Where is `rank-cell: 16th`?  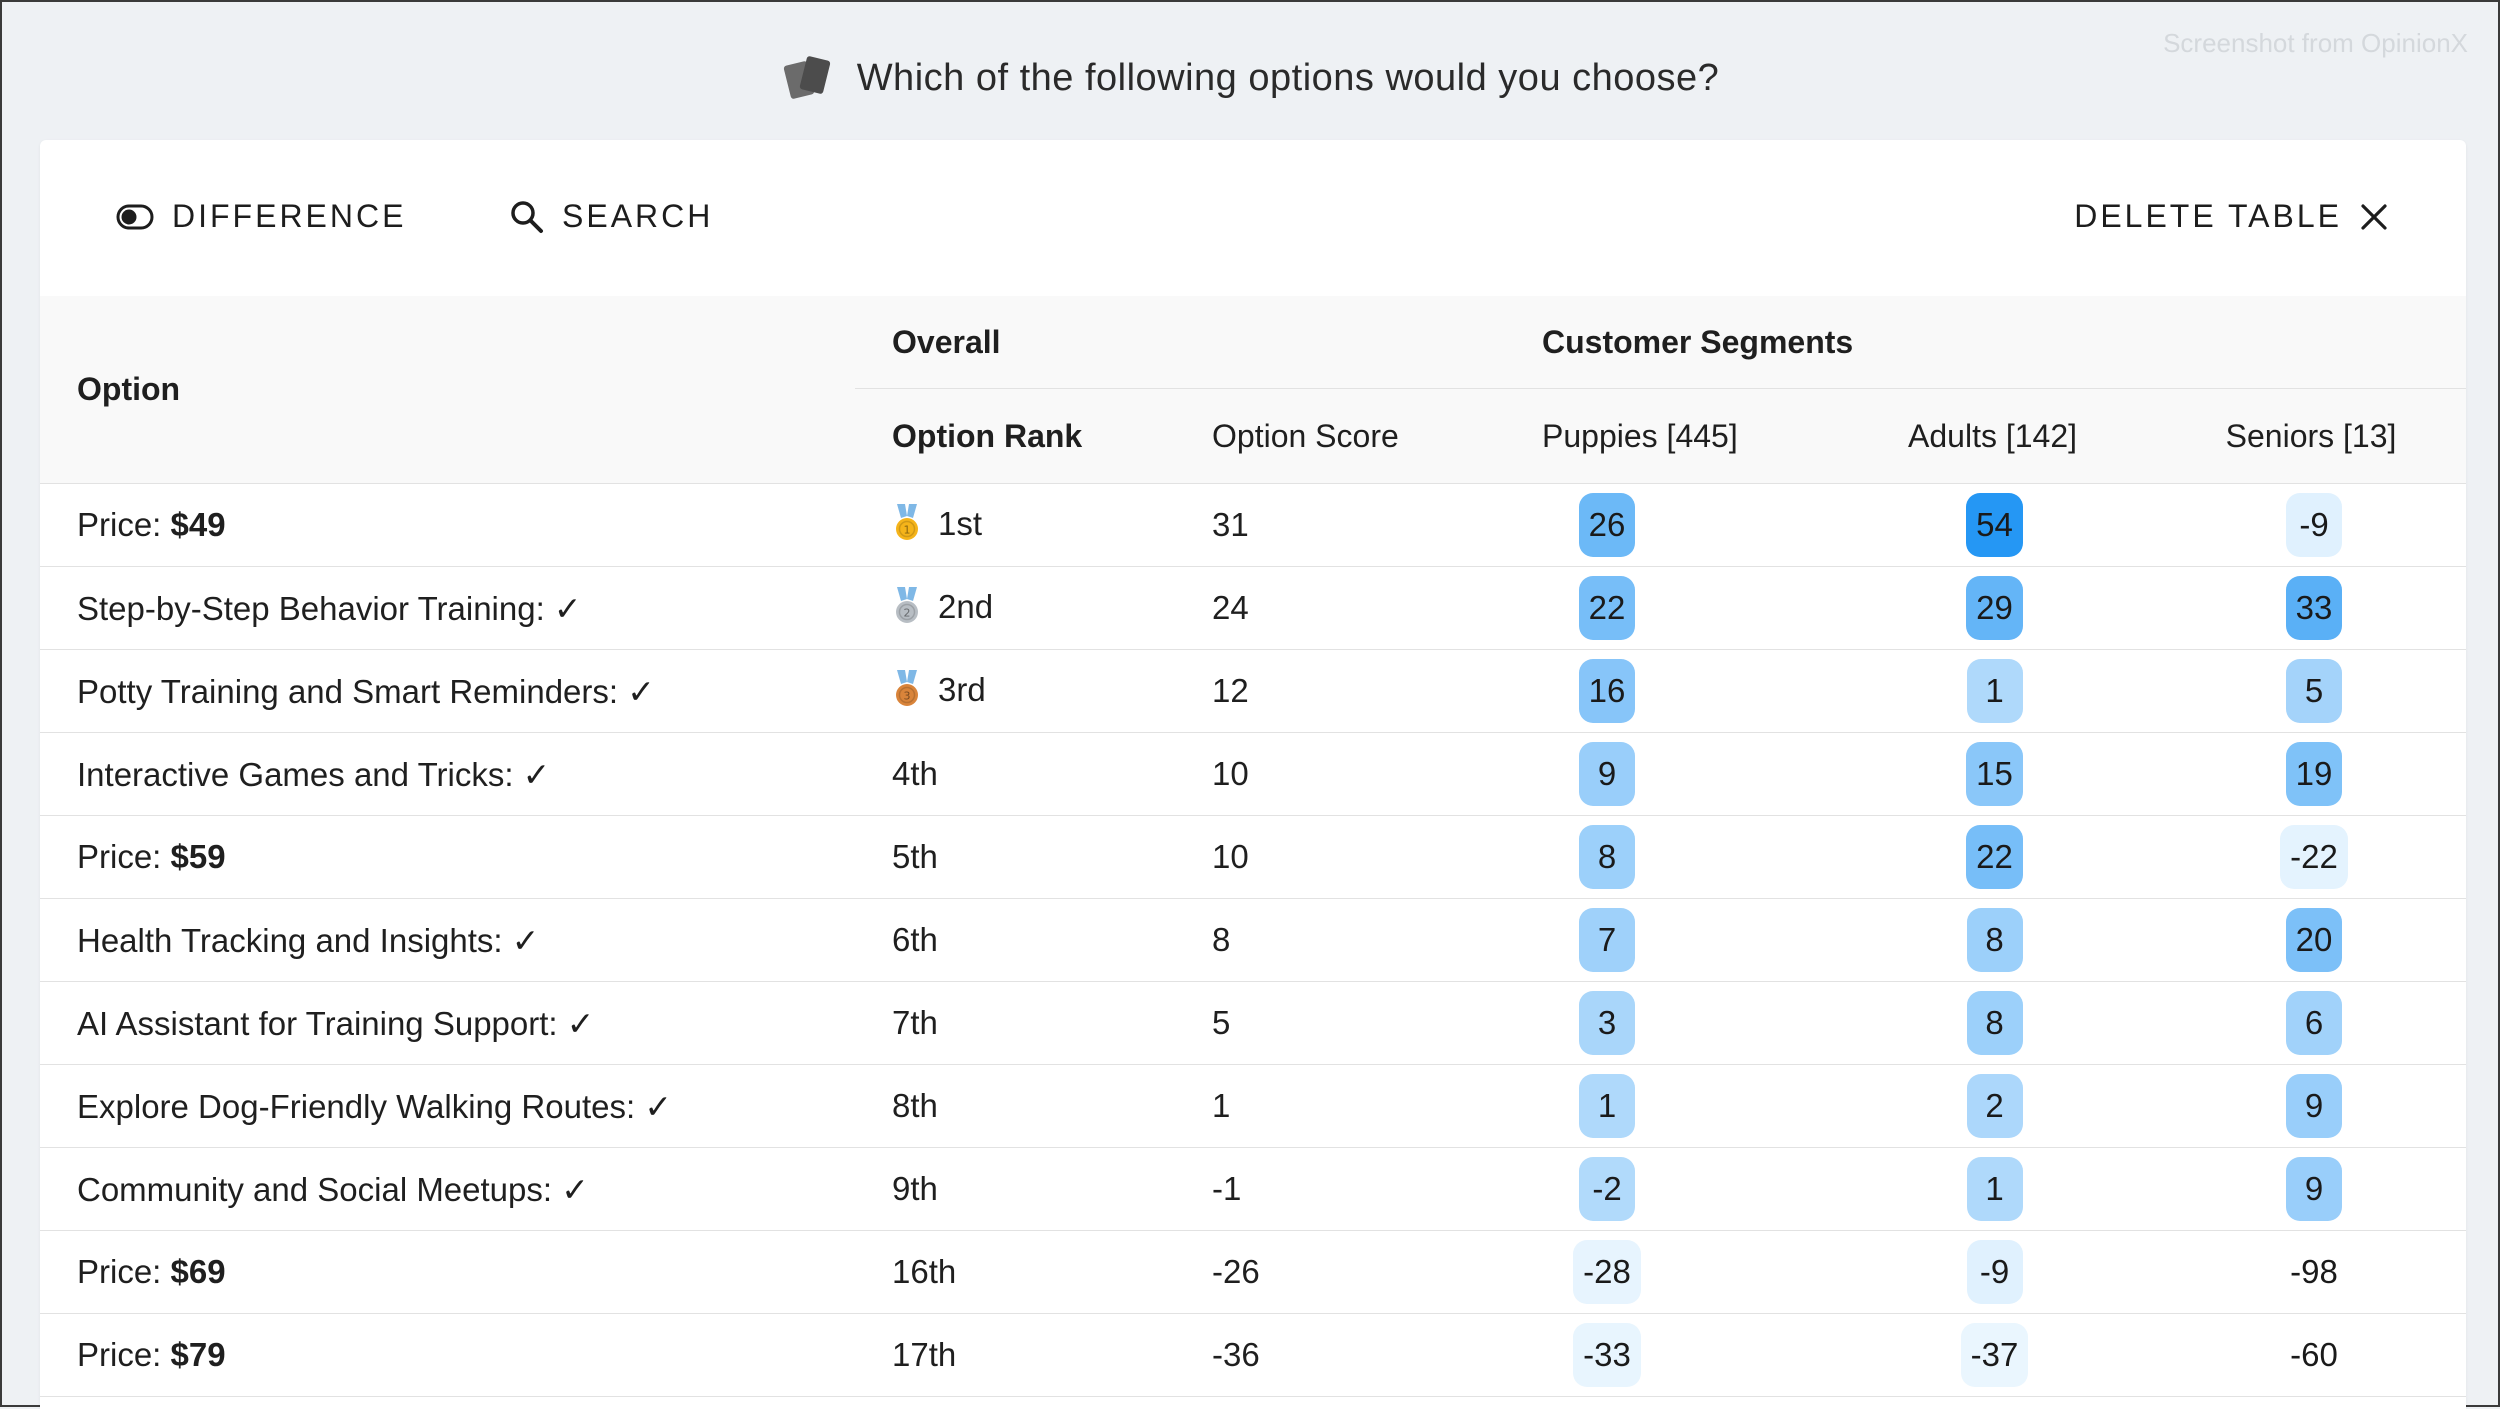
rank-cell: 16th is located at coordinates (1015, 1272).